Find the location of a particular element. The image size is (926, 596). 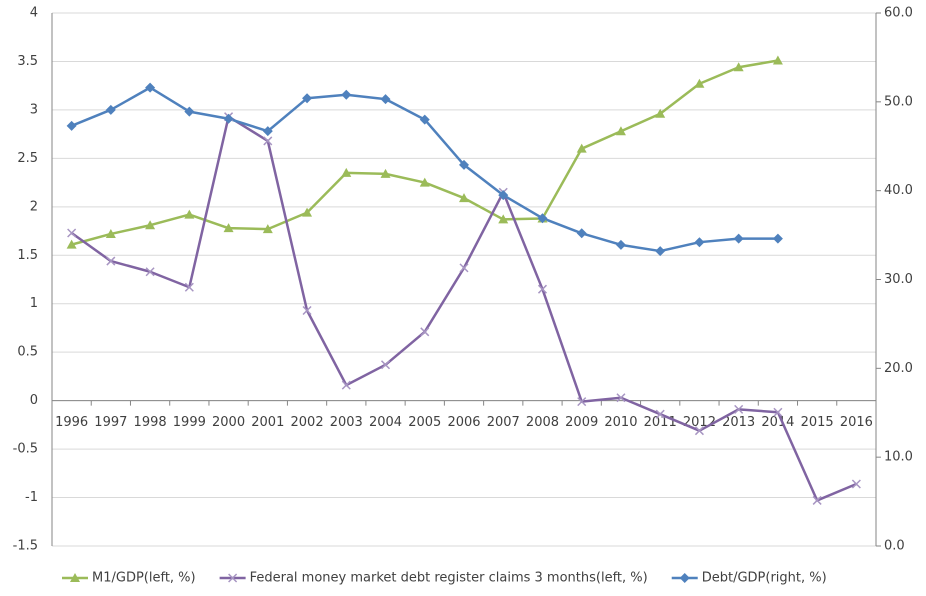

x-tick-label: 2000 is located at coordinates (228, 422).